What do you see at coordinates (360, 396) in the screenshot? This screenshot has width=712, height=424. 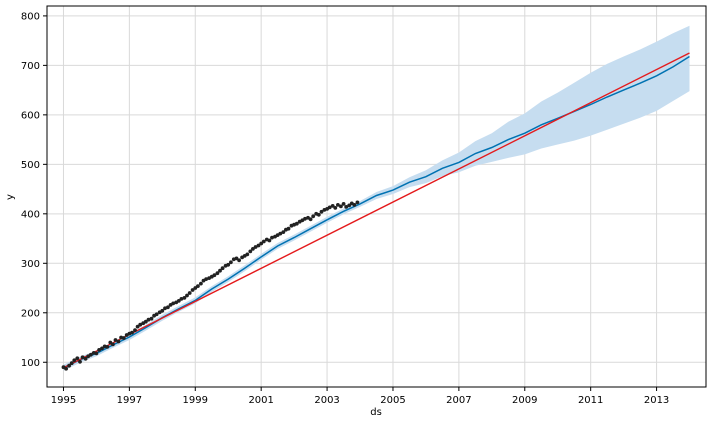 I see `x-axis-ticks: 1995 1997 1999 2001 2003 2005 2007 2009 2011 2013` at bounding box center [360, 396].